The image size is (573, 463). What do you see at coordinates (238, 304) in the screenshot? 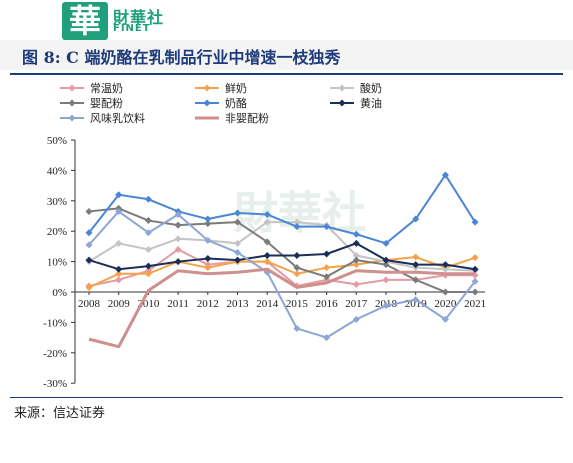
I see `x-tick-label: 2013` at bounding box center [238, 304].